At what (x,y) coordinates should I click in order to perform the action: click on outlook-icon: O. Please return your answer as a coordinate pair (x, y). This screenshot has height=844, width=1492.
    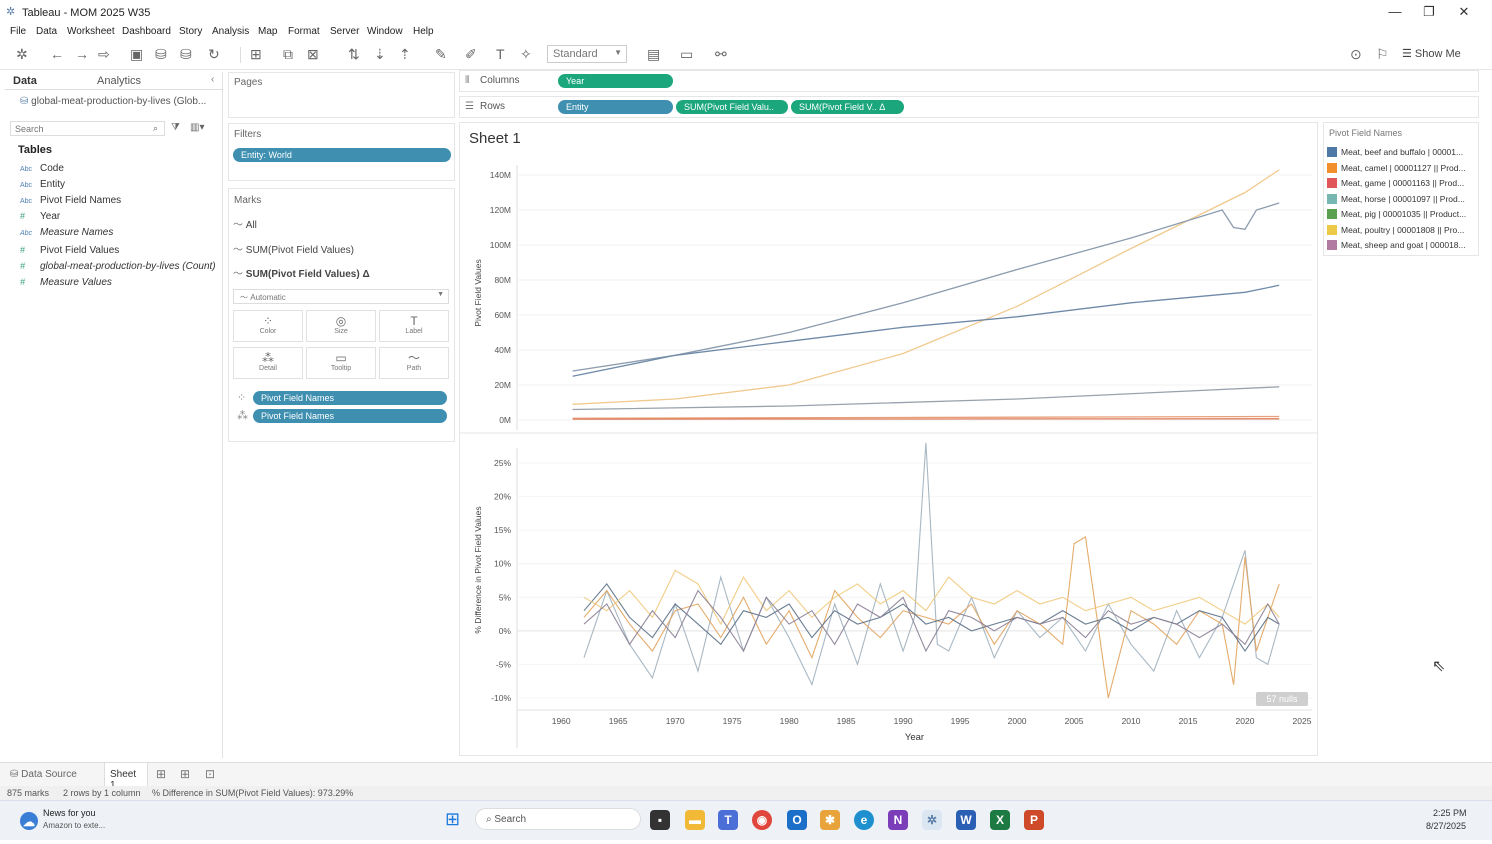
    Looking at the image, I should click on (797, 820).